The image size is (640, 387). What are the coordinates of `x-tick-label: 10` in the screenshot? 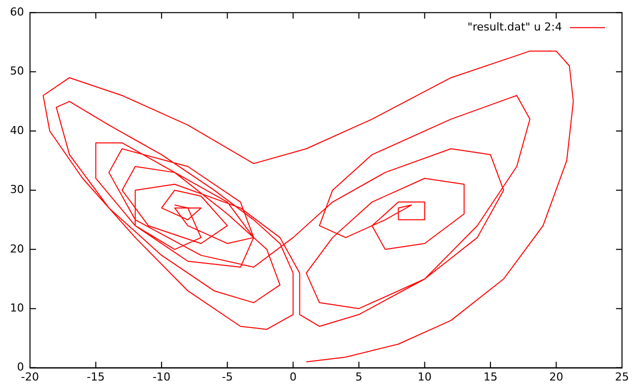 It's located at (425, 377).